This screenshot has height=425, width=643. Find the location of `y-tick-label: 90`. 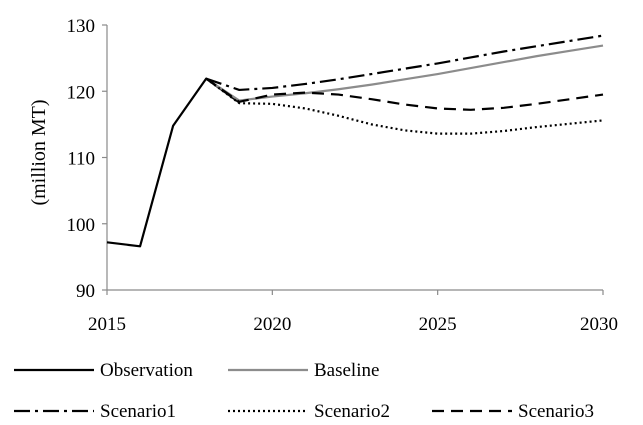

y-tick-label: 90 is located at coordinates (85, 291).